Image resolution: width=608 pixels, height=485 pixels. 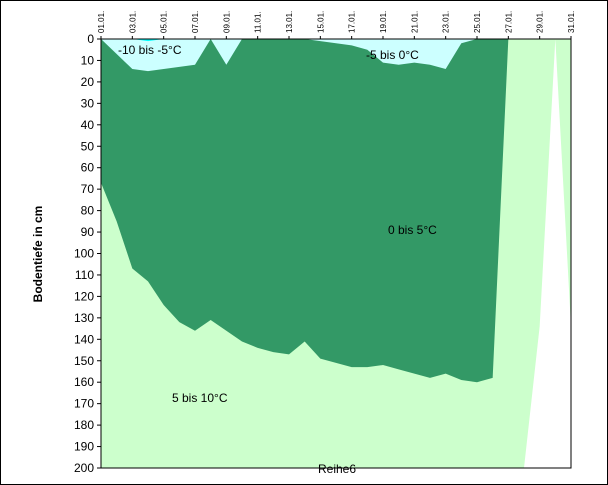 What do you see at coordinates (150, 50) in the screenshot?
I see `annotation-minus10-minus5: -10 bis -5°C` at bounding box center [150, 50].